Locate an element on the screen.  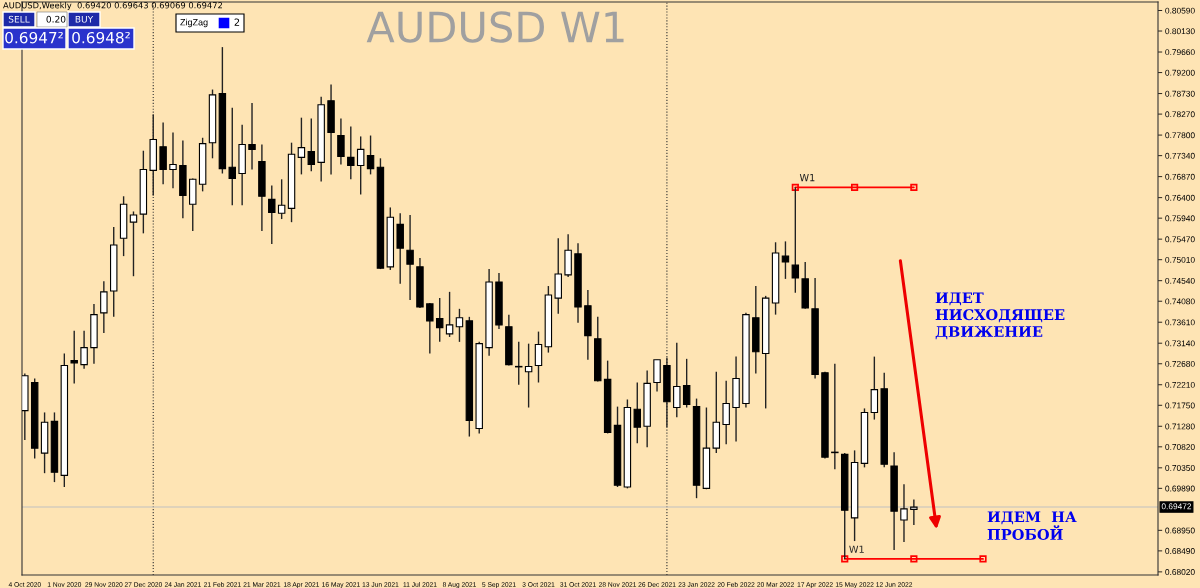
y-tick-label: 0.77340 is located at coordinates (1180, 155).